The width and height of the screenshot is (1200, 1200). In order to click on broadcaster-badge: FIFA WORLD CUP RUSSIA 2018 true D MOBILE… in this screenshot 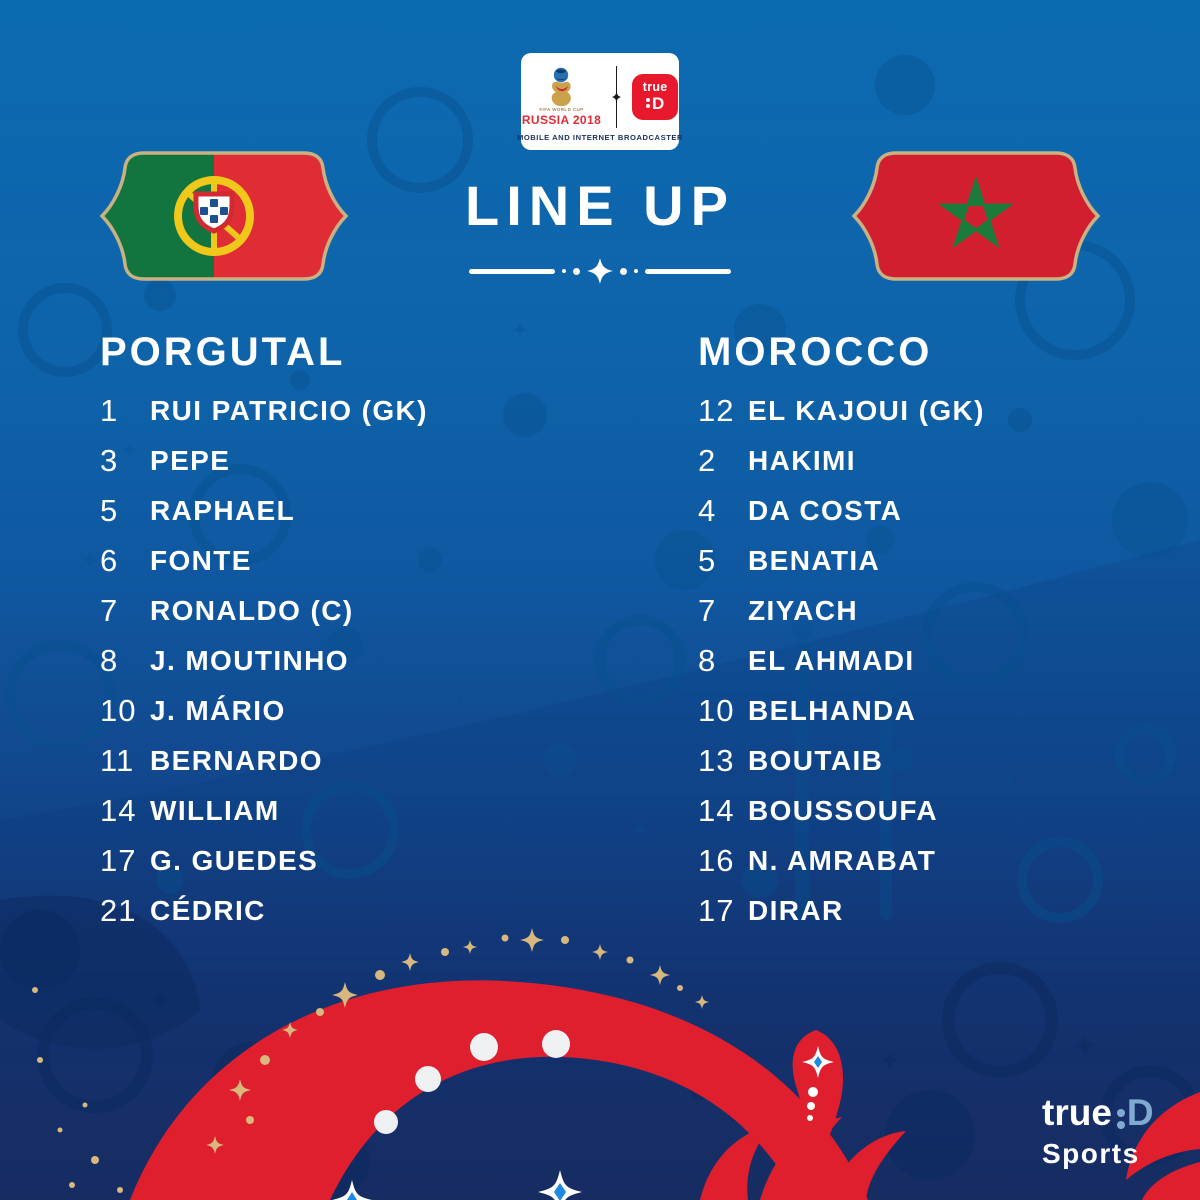, I will do `click(600, 101)`.